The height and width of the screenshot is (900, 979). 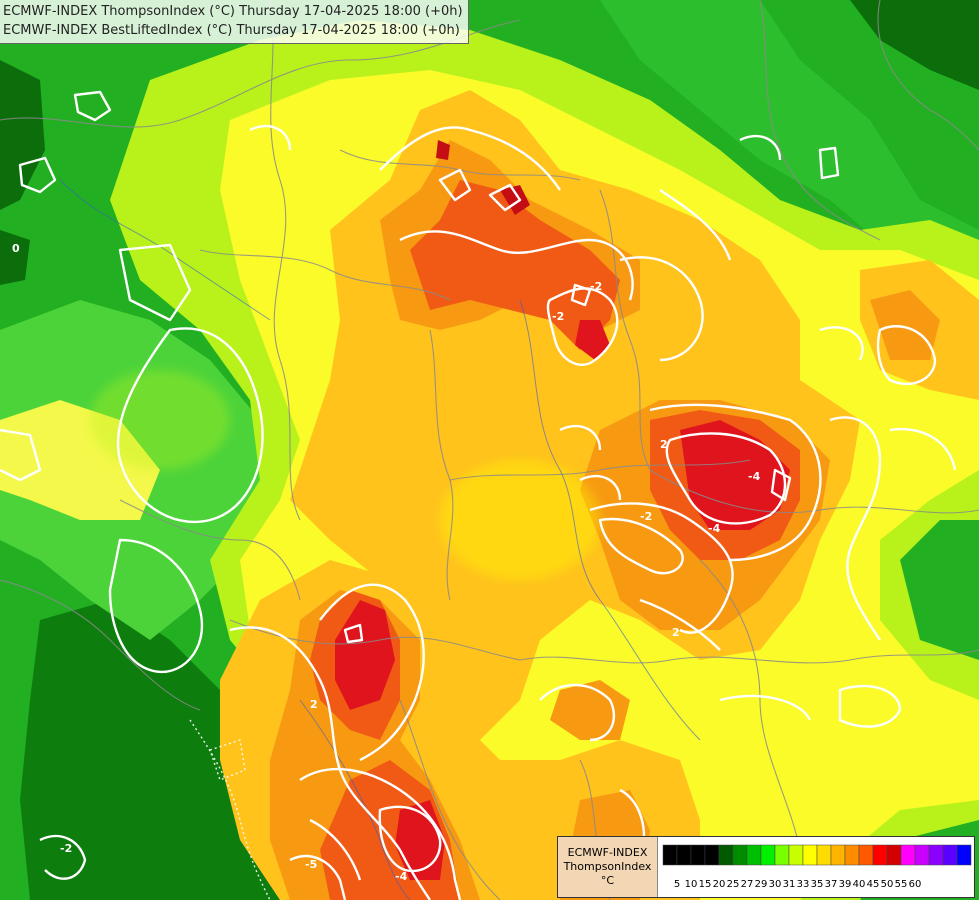 What do you see at coordinates (691, 884) in the screenshot?
I see `legend-tick-label: 10` at bounding box center [691, 884].